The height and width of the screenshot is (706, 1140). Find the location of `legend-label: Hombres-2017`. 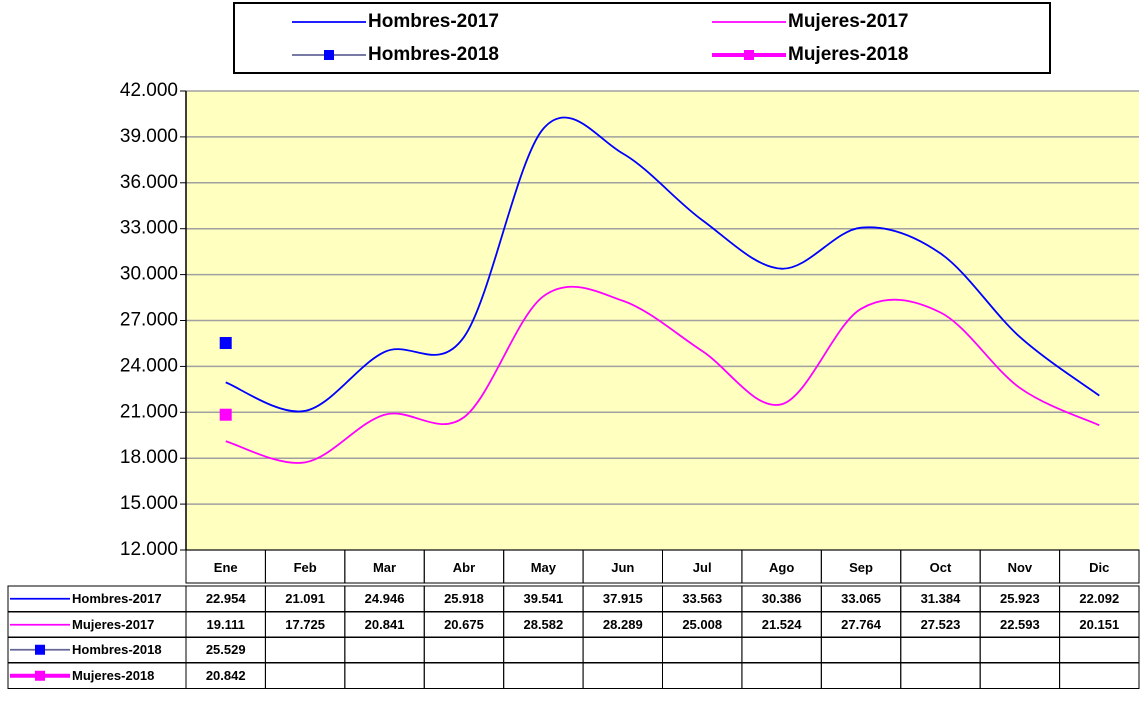

legend-label: Hombres-2017 is located at coordinates (433, 21).